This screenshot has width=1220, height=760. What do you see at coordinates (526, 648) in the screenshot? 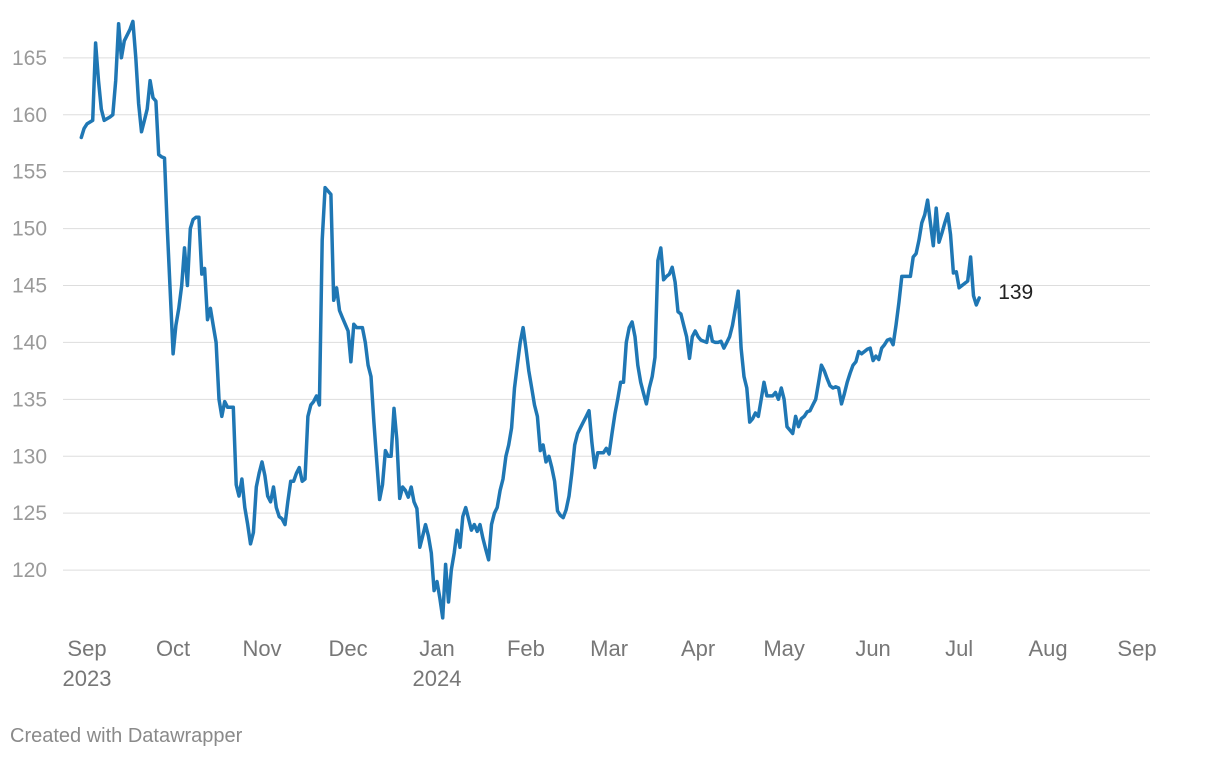
I see `x-tick-label: Feb` at bounding box center [526, 648].